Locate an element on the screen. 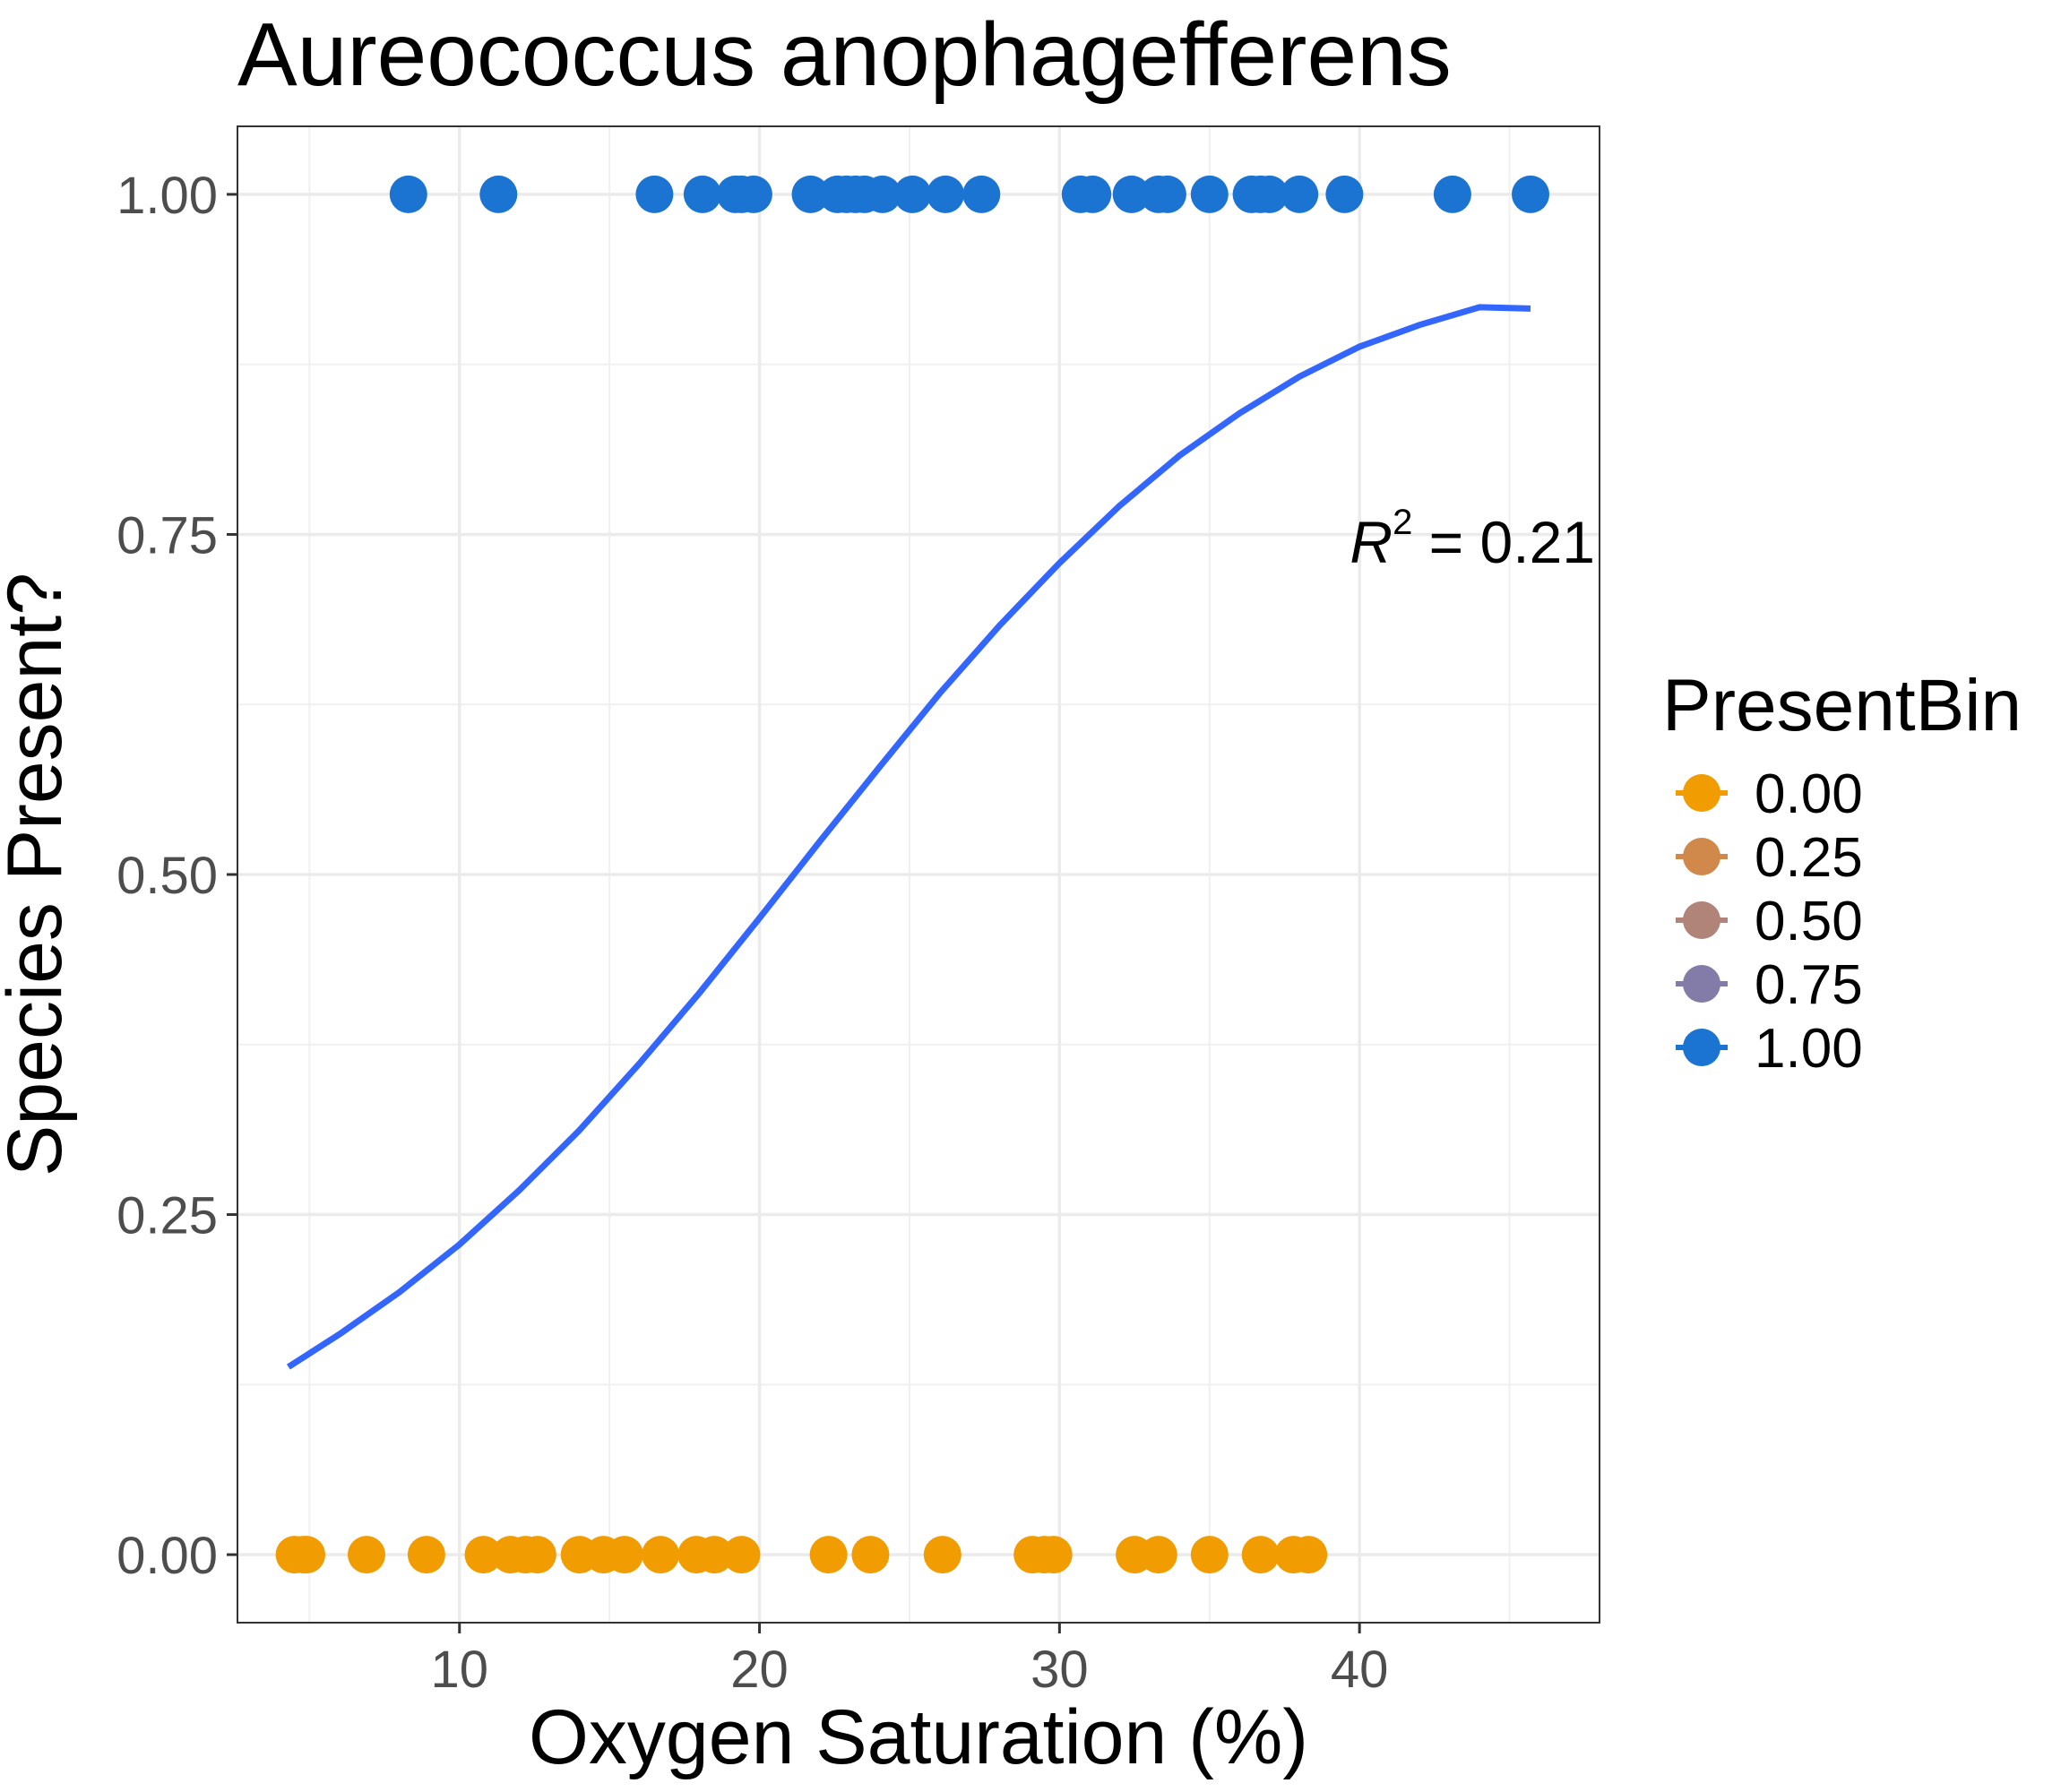 Image resolution: width=2061 pixels, height=1792 pixels. legend-title: PresentBin is located at coordinates (1842, 705).